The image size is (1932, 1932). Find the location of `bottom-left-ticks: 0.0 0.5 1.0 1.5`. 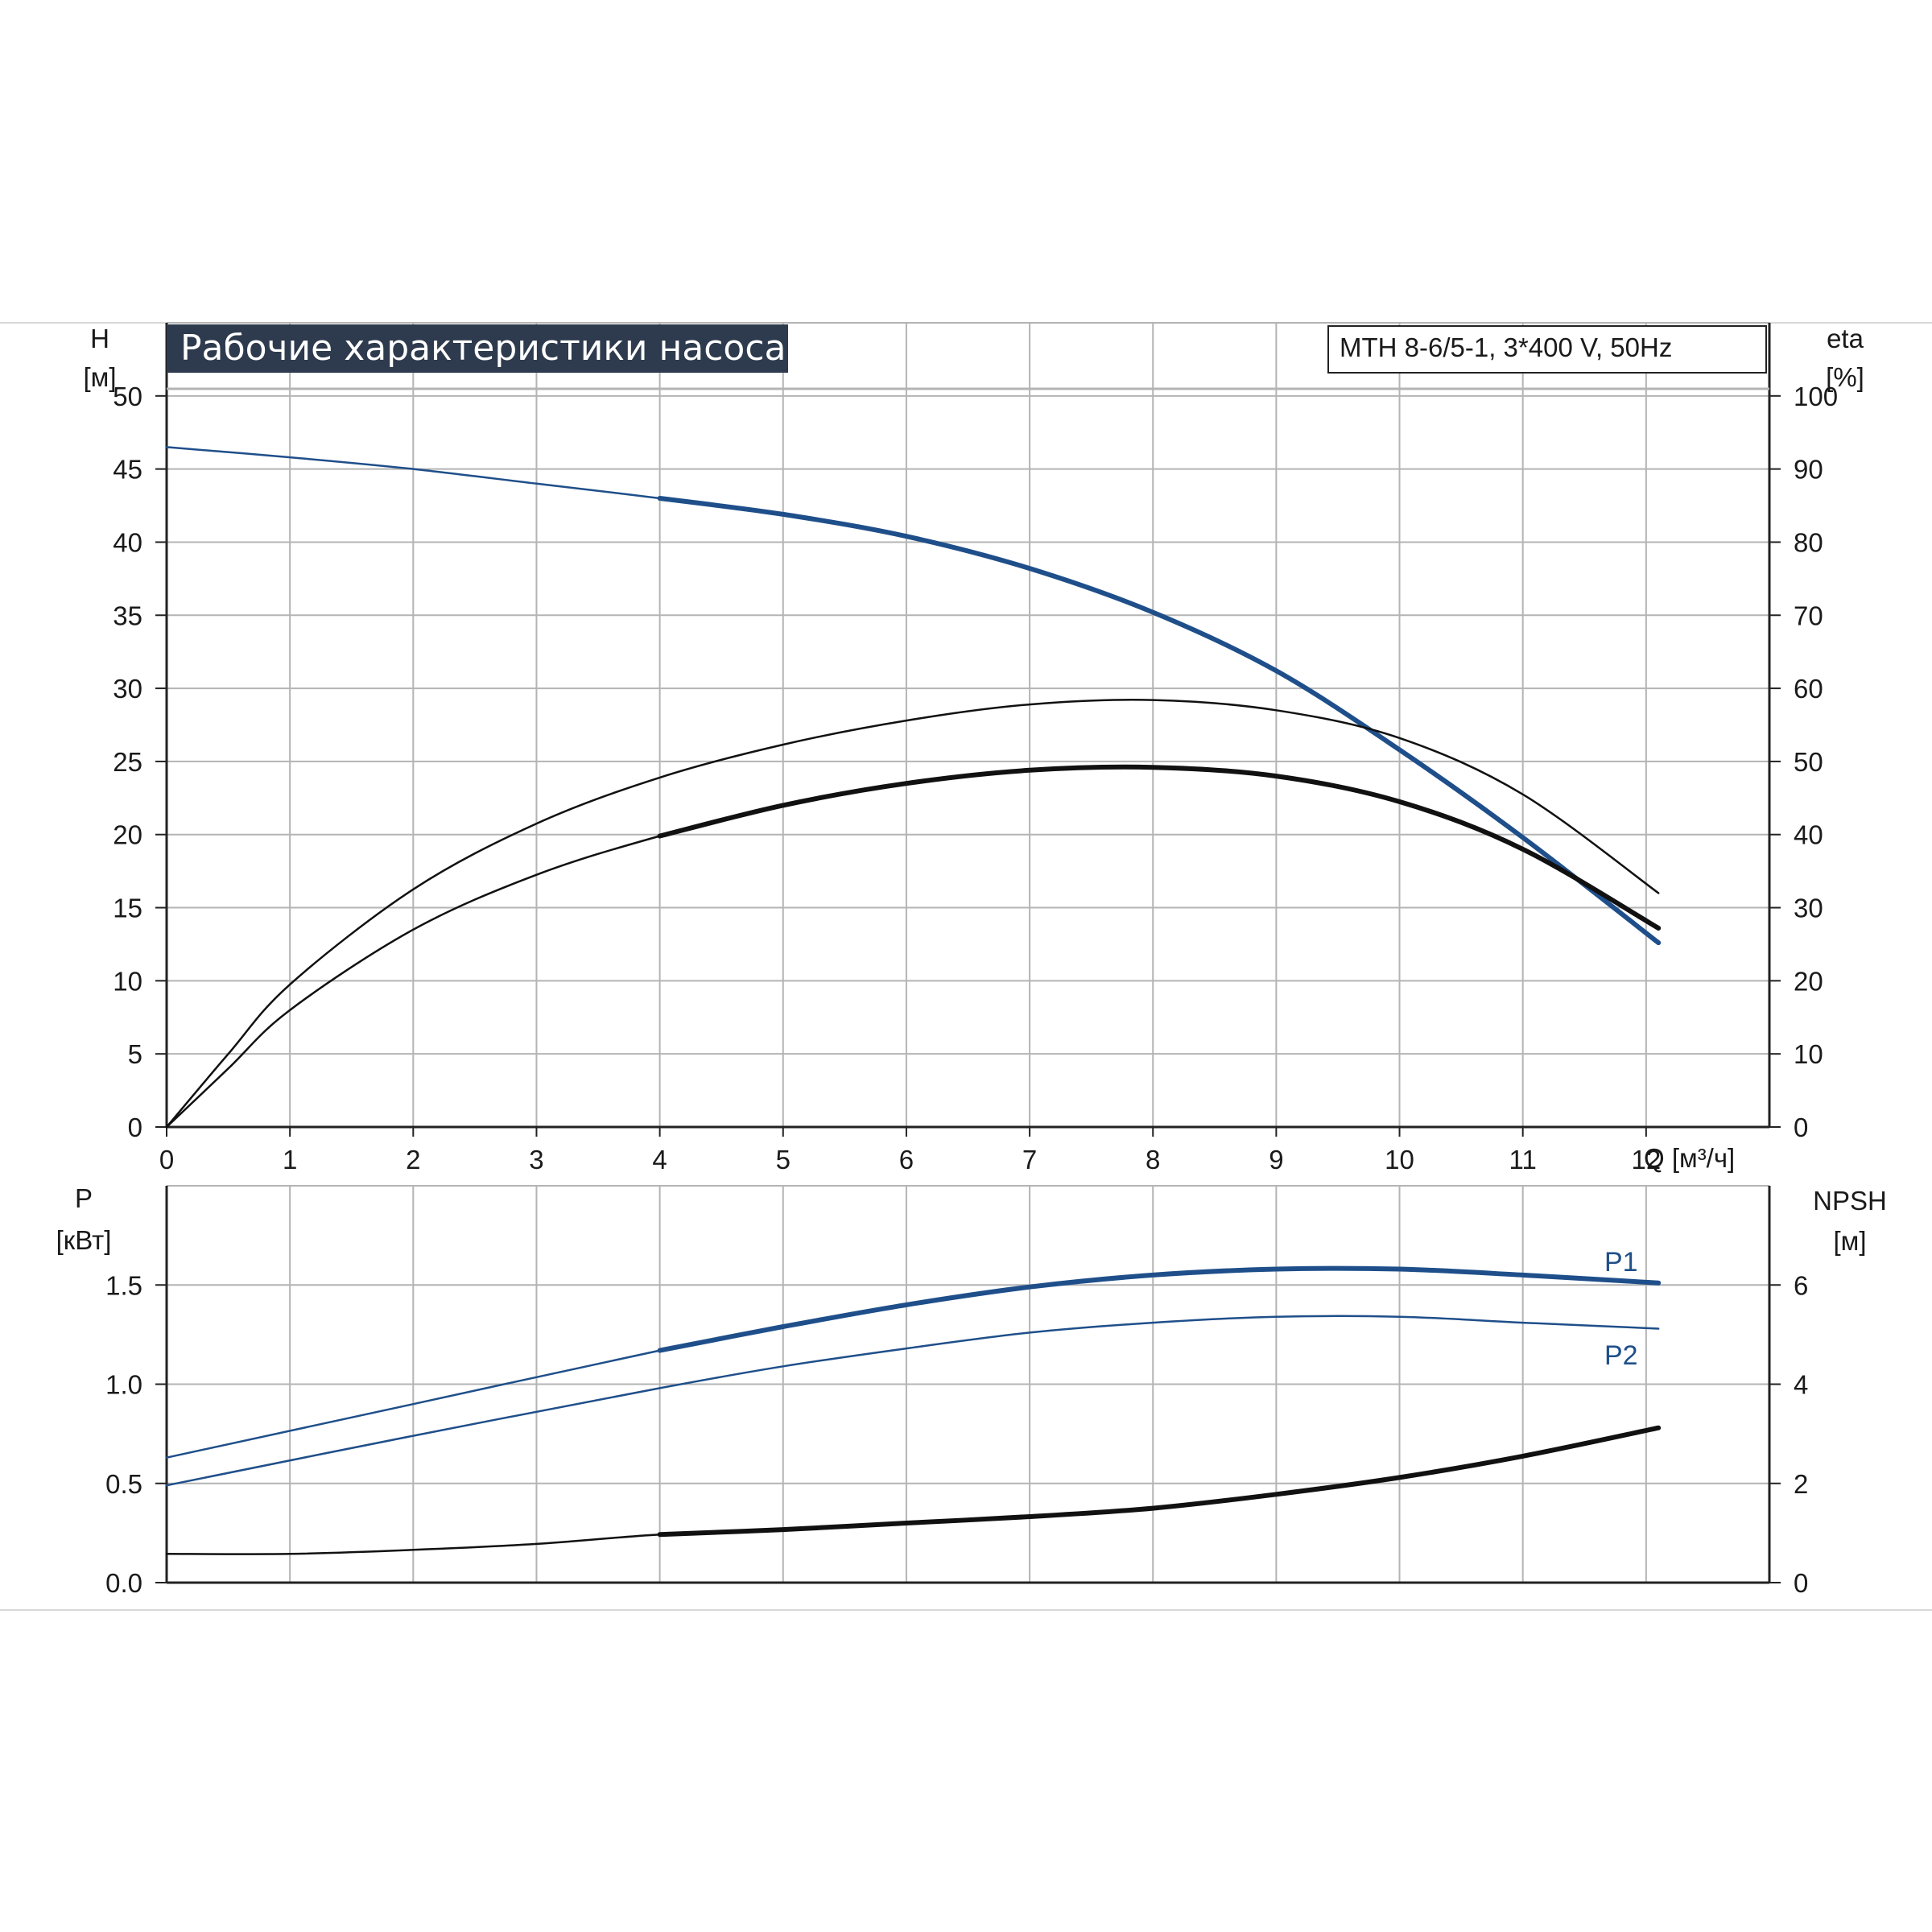

bottom-left-ticks: 0.0 0.5 1.0 1.5 is located at coordinates (136, 1434).